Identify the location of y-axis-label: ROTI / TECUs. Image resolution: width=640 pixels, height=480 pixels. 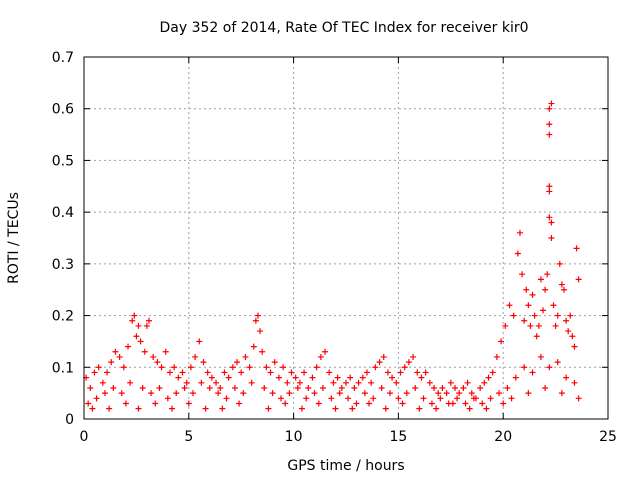
(14, 238).